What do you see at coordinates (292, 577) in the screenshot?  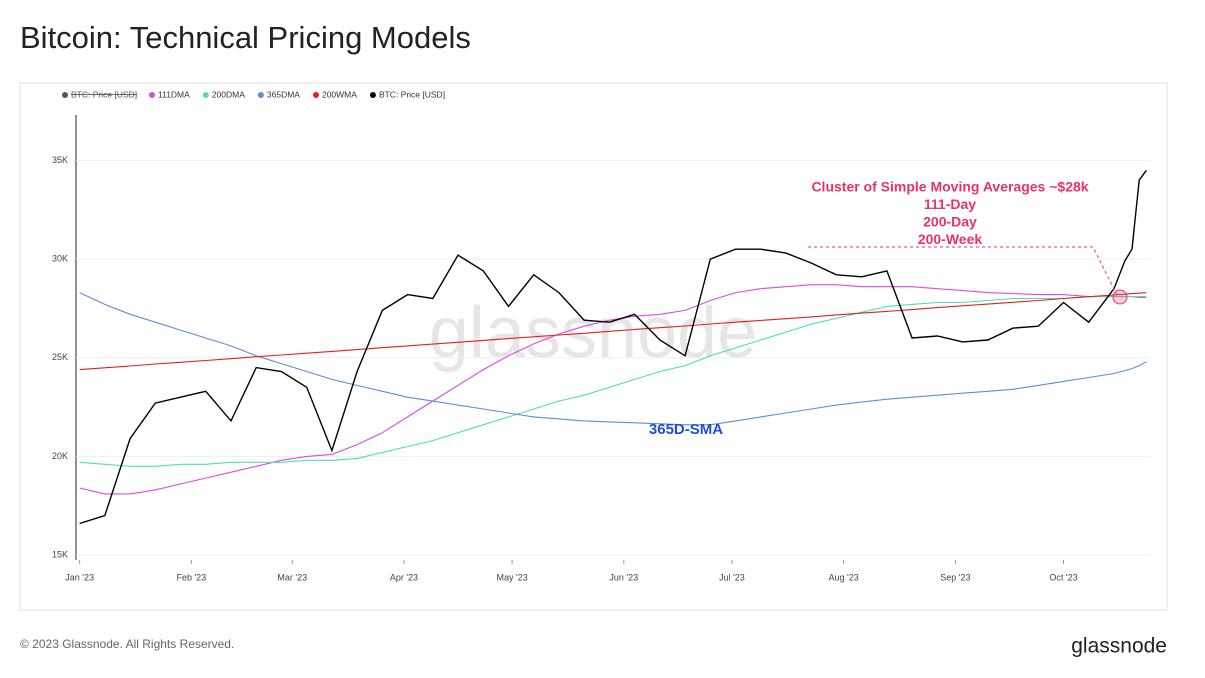 I see `x-tick-label: Mar '23` at bounding box center [292, 577].